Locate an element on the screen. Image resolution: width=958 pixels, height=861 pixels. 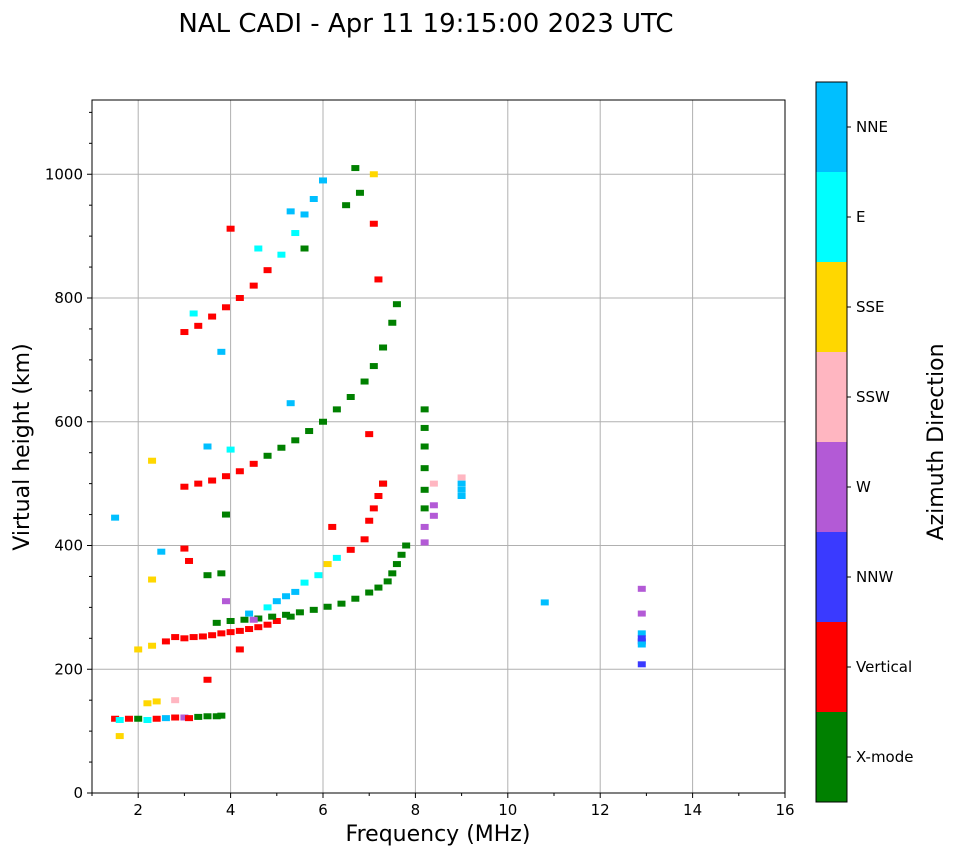
colorbar-tick-label: X-mode is located at coordinates (884, 757).